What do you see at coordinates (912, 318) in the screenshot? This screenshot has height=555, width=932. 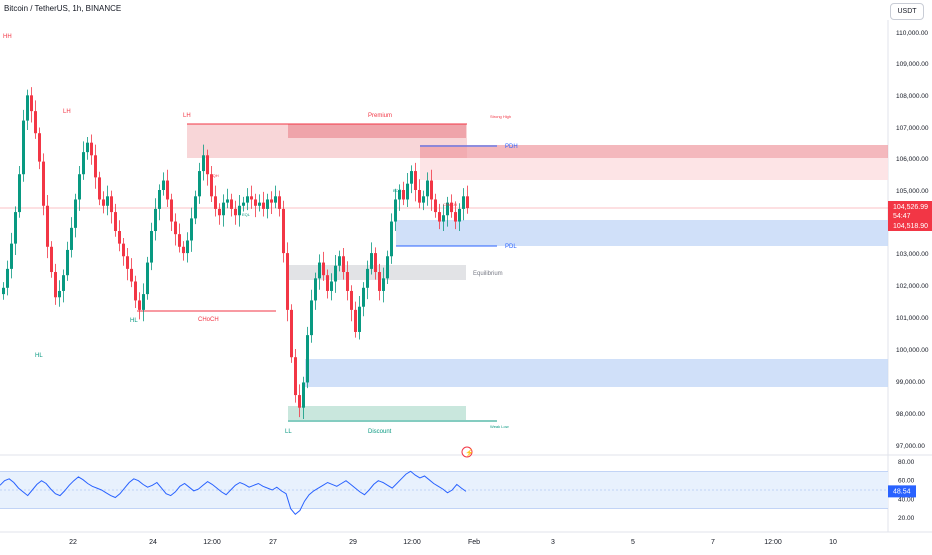 I see `price-tick-label: 101,000.00` at bounding box center [912, 318].